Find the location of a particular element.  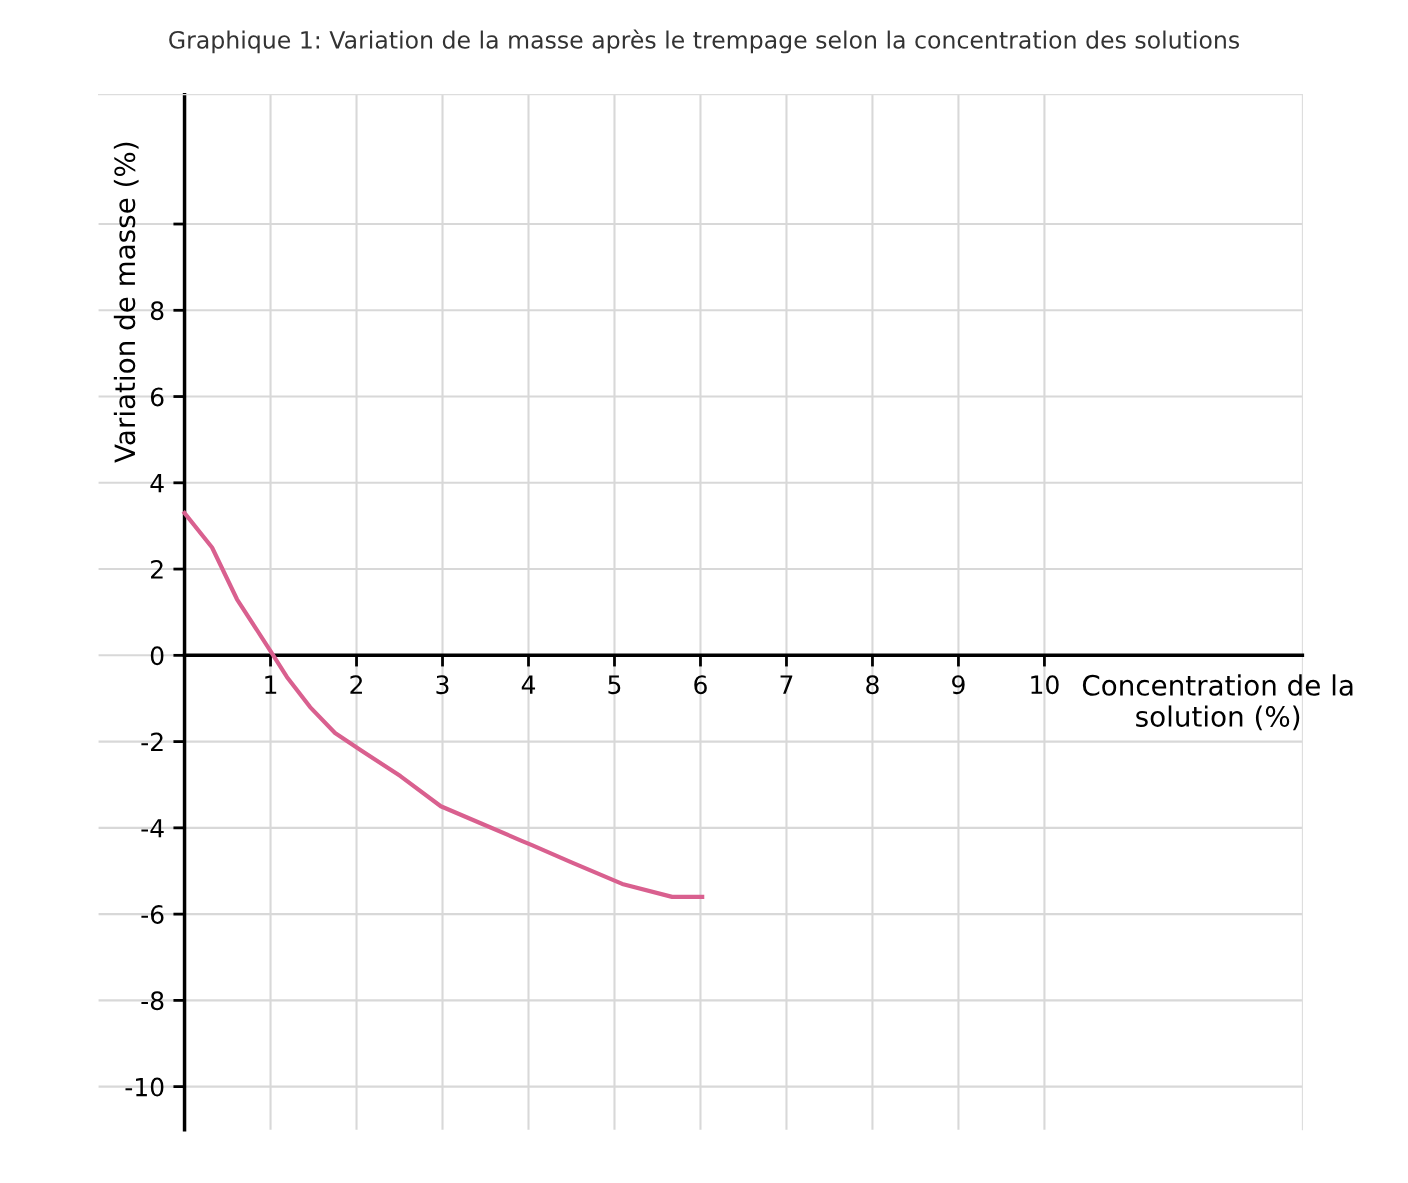

y-tick-label: 0 is located at coordinates (157, 656).